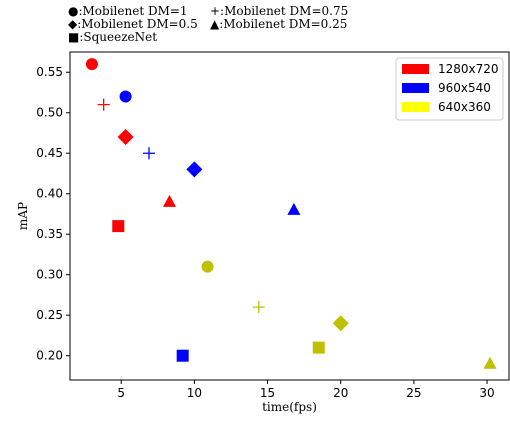 The width and height of the screenshot is (510, 423). What do you see at coordinates (112, 37) in the screenshot?
I see `title-text: ■:SqueezeNet` at bounding box center [112, 37].